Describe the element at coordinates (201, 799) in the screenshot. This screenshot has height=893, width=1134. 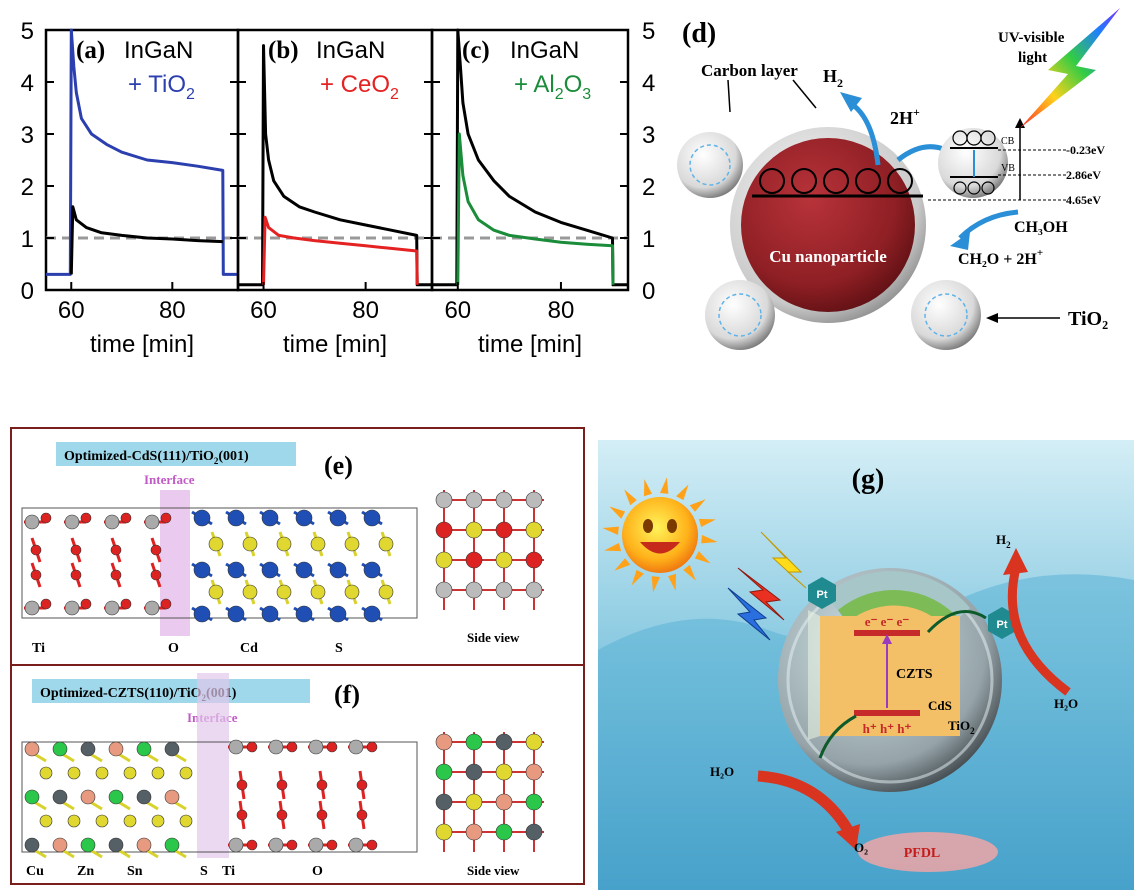
I see `panel-f-lattice` at that location.